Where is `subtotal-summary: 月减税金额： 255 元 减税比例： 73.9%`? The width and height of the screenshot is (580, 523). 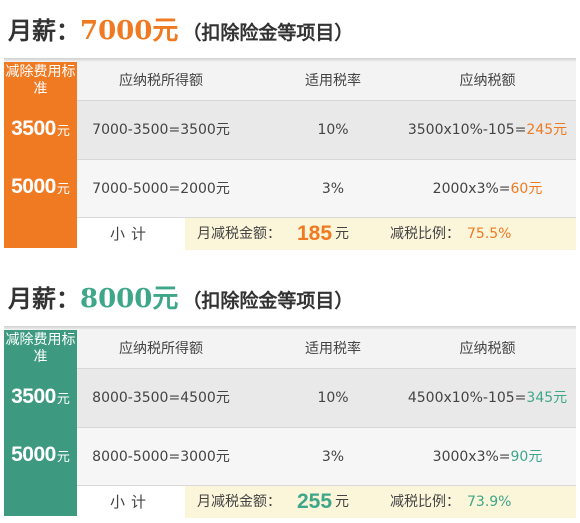
subtotal-summary: 月减税金额： 255 元 减税比例： 73.9% is located at coordinates (380, 501).